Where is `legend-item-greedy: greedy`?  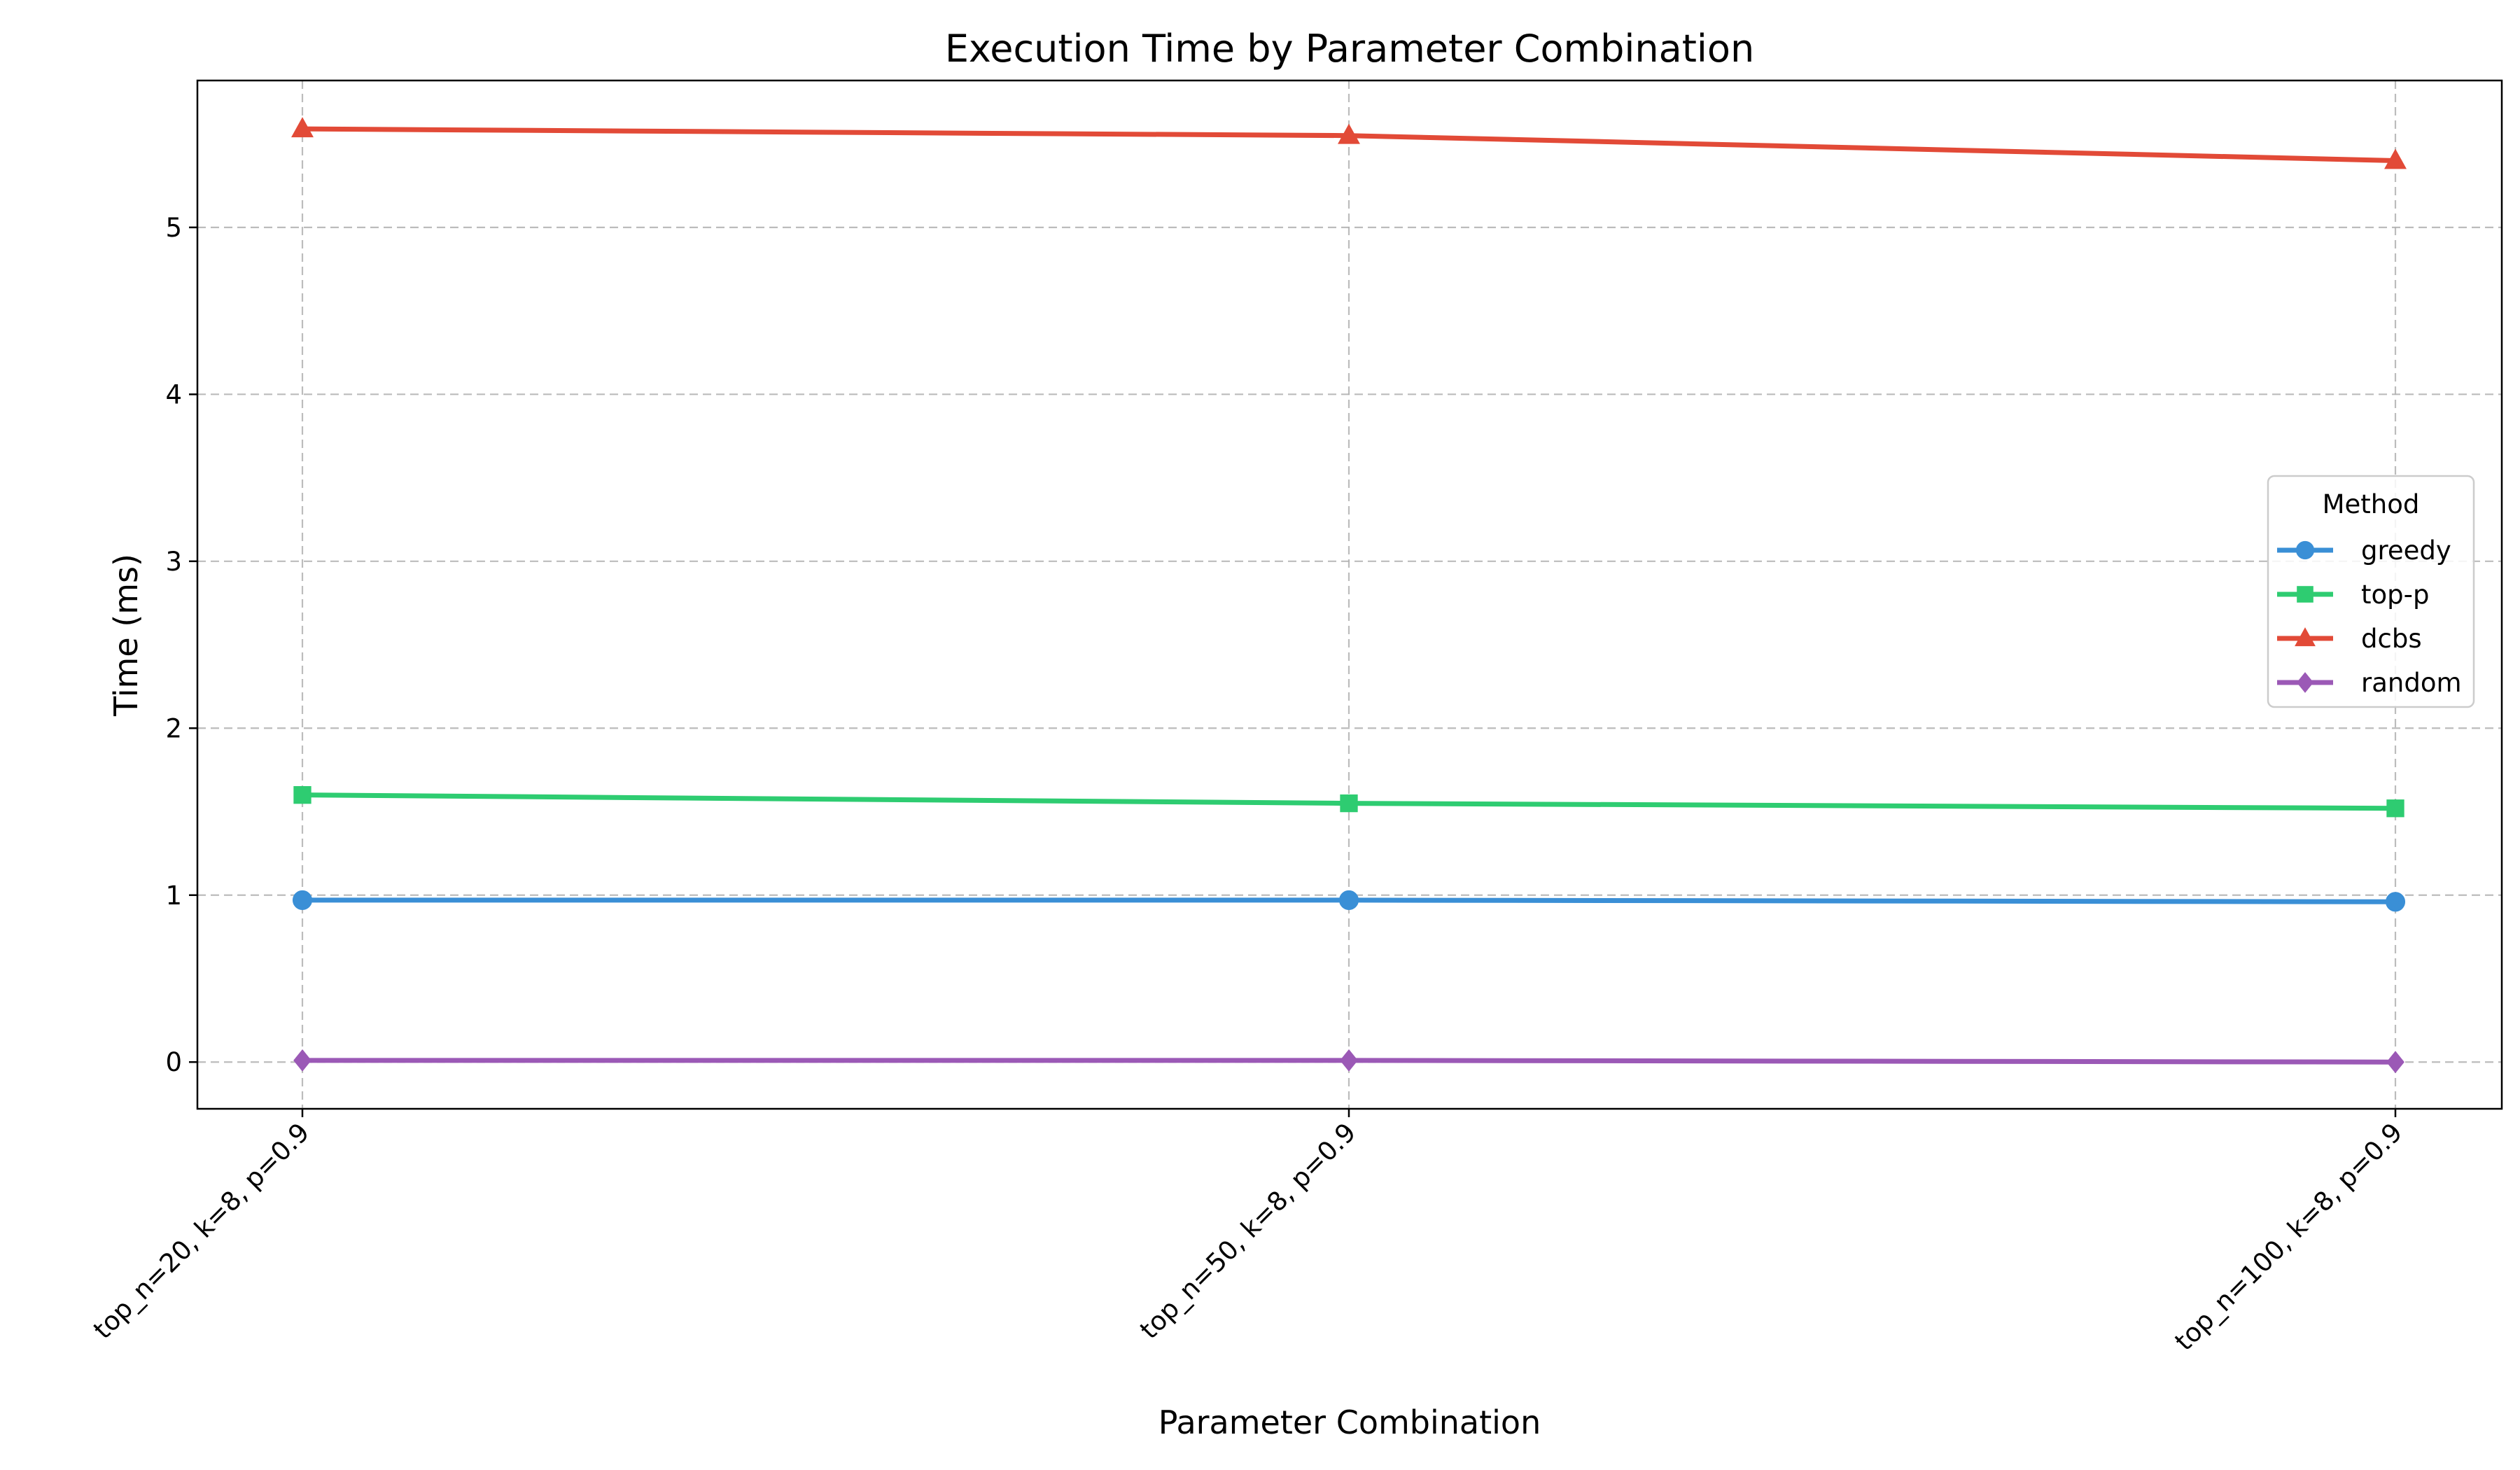
legend-item-greedy: greedy is located at coordinates (2364, 551).